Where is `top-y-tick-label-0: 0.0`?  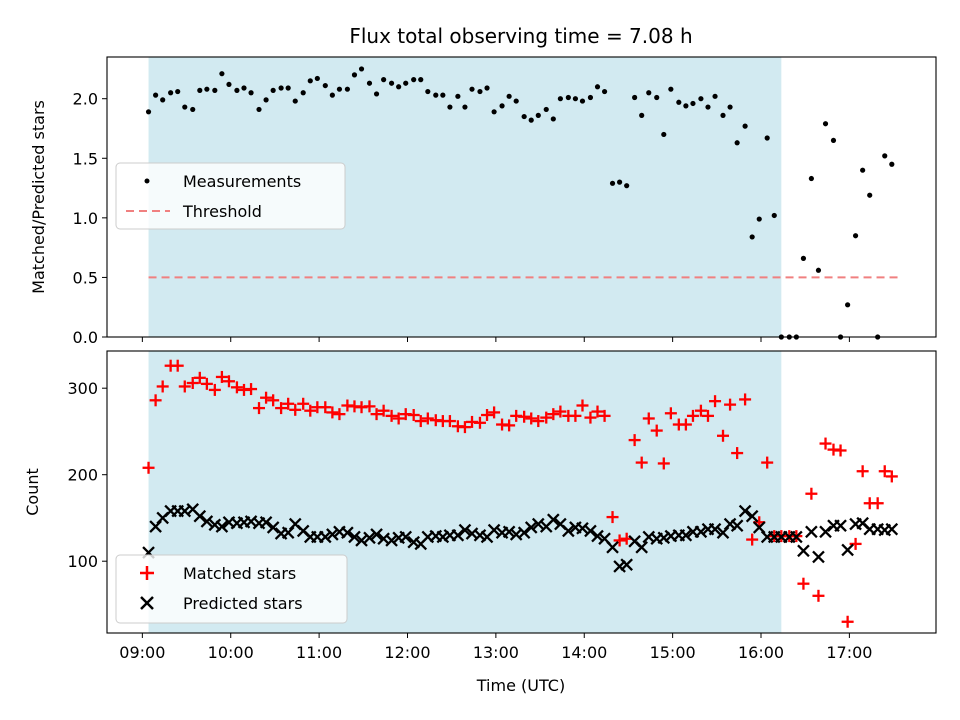
top-y-tick-label-0: 0.0 is located at coordinates (85, 337).